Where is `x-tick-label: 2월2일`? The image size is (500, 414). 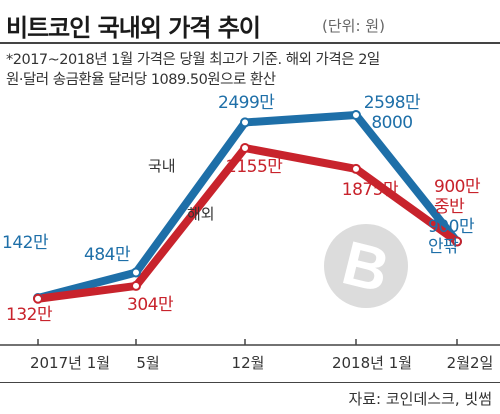
x-tick-label: 2월2일 is located at coordinates (470, 363).